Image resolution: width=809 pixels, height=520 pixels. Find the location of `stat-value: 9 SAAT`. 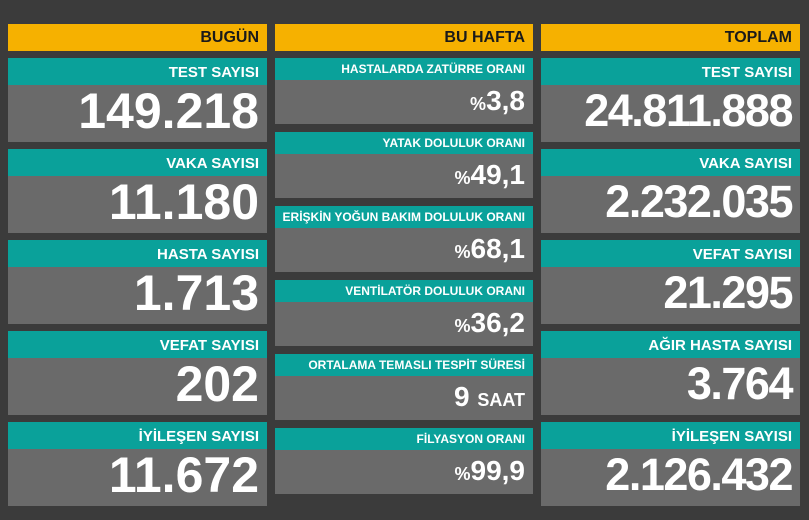

stat-value: 9 SAAT is located at coordinates (404, 398).